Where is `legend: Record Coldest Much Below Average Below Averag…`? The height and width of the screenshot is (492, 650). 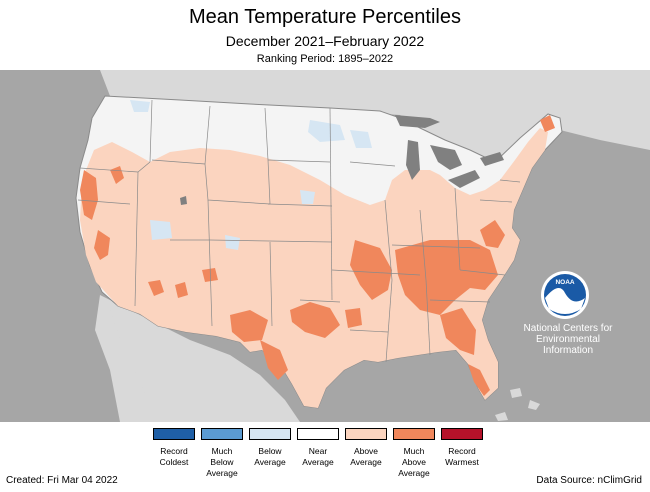 legend: Record Coldest Much Below Average Below Averag… is located at coordinates (320, 453).